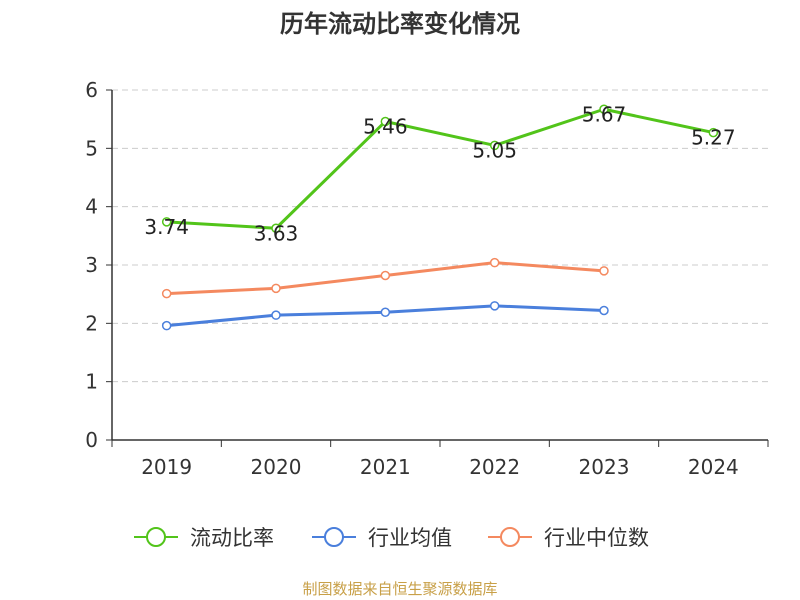 The height and width of the screenshot is (600, 800). What do you see at coordinates (494, 467) in the screenshot?
I see `x-tick-label: 2022` at bounding box center [494, 467].